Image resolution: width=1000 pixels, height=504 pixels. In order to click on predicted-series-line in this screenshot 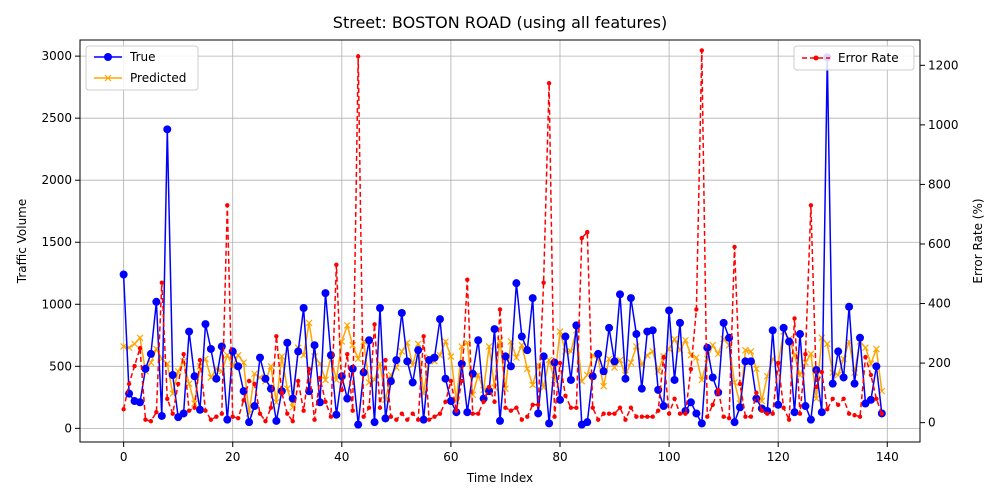, I will do `click(503, 368)`.